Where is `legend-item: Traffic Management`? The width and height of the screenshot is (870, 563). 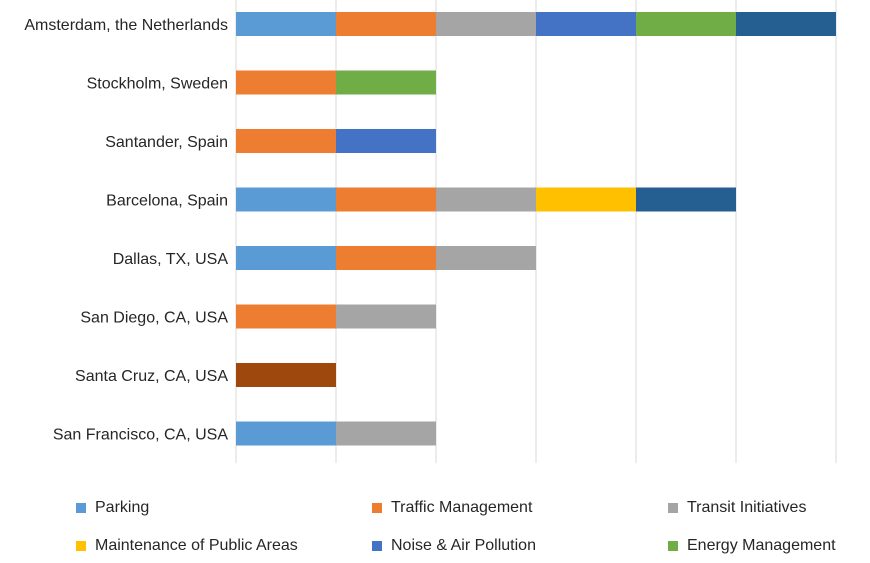 legend-item: Traffic Management is located at coordinates (452, 508).